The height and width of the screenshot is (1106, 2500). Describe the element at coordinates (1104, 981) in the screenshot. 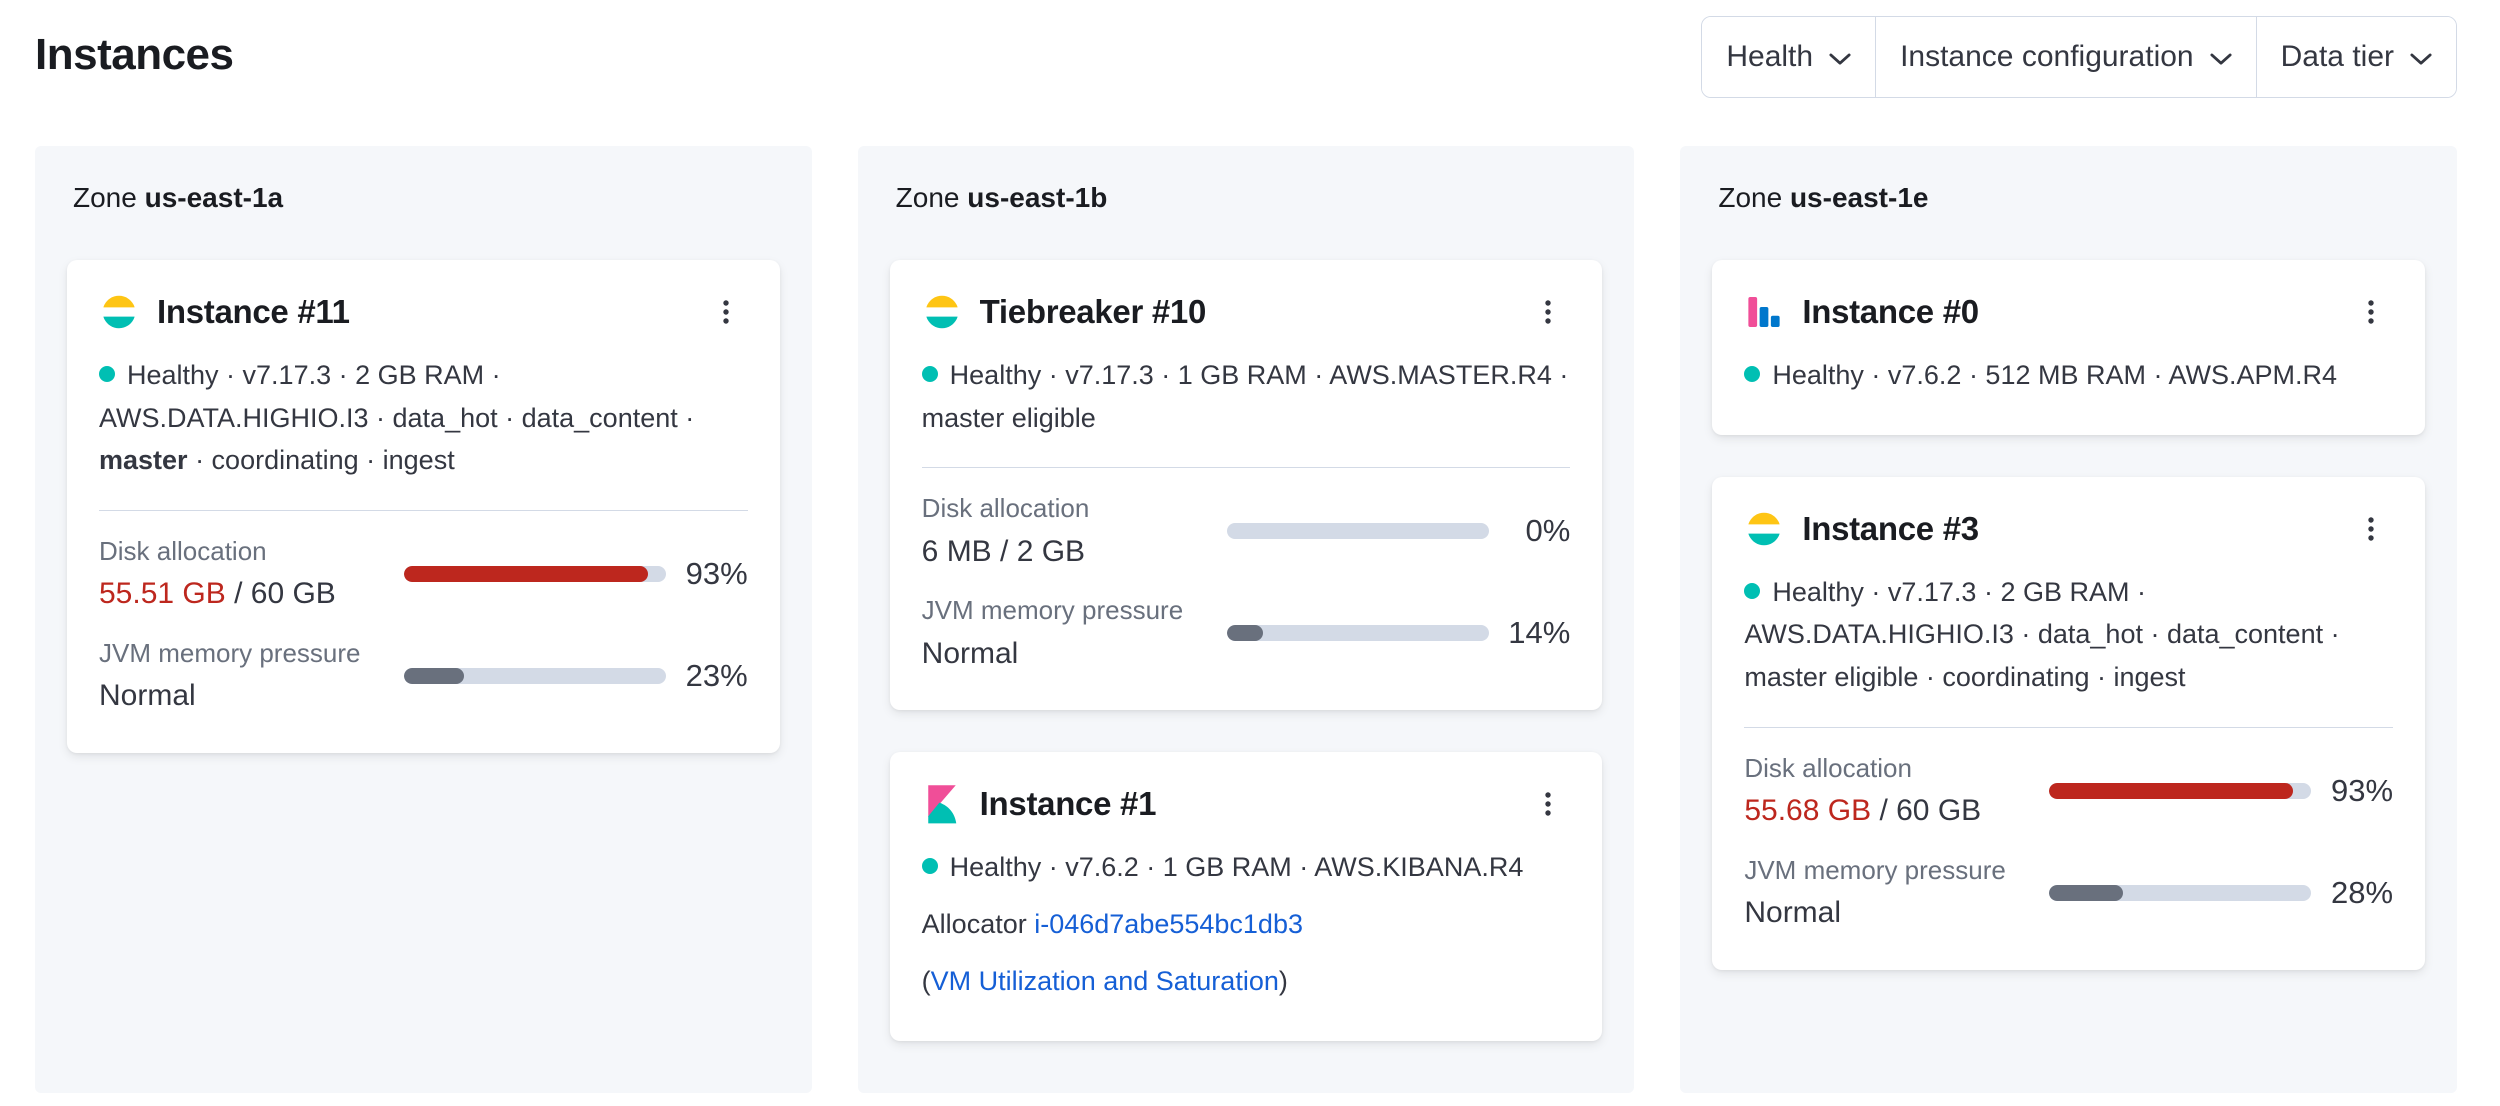

I see `vm-utilization-link: VM Utilization and Saturation` at that location.